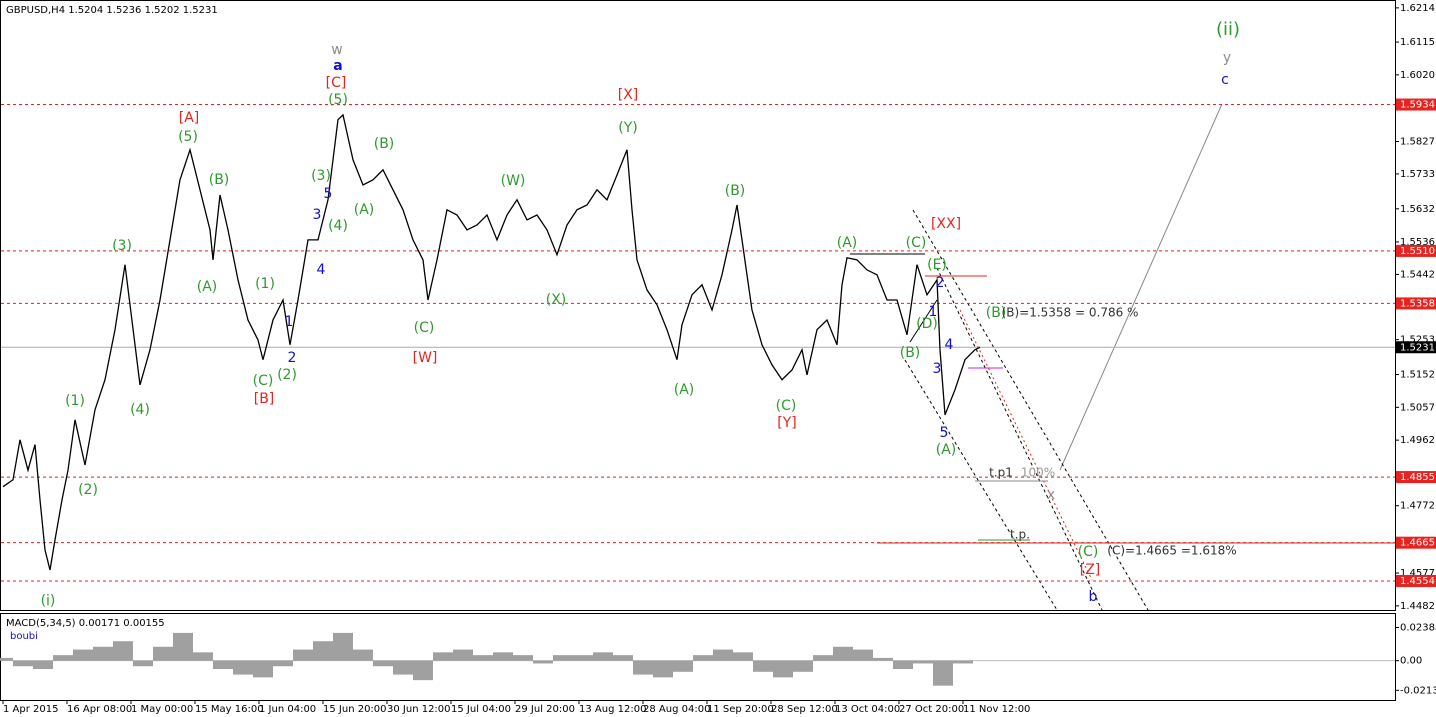  Describe the element at coordinates (481, 709) in the screenshot. I see `x-tick-label: 15 Jul 04:00` at that location.